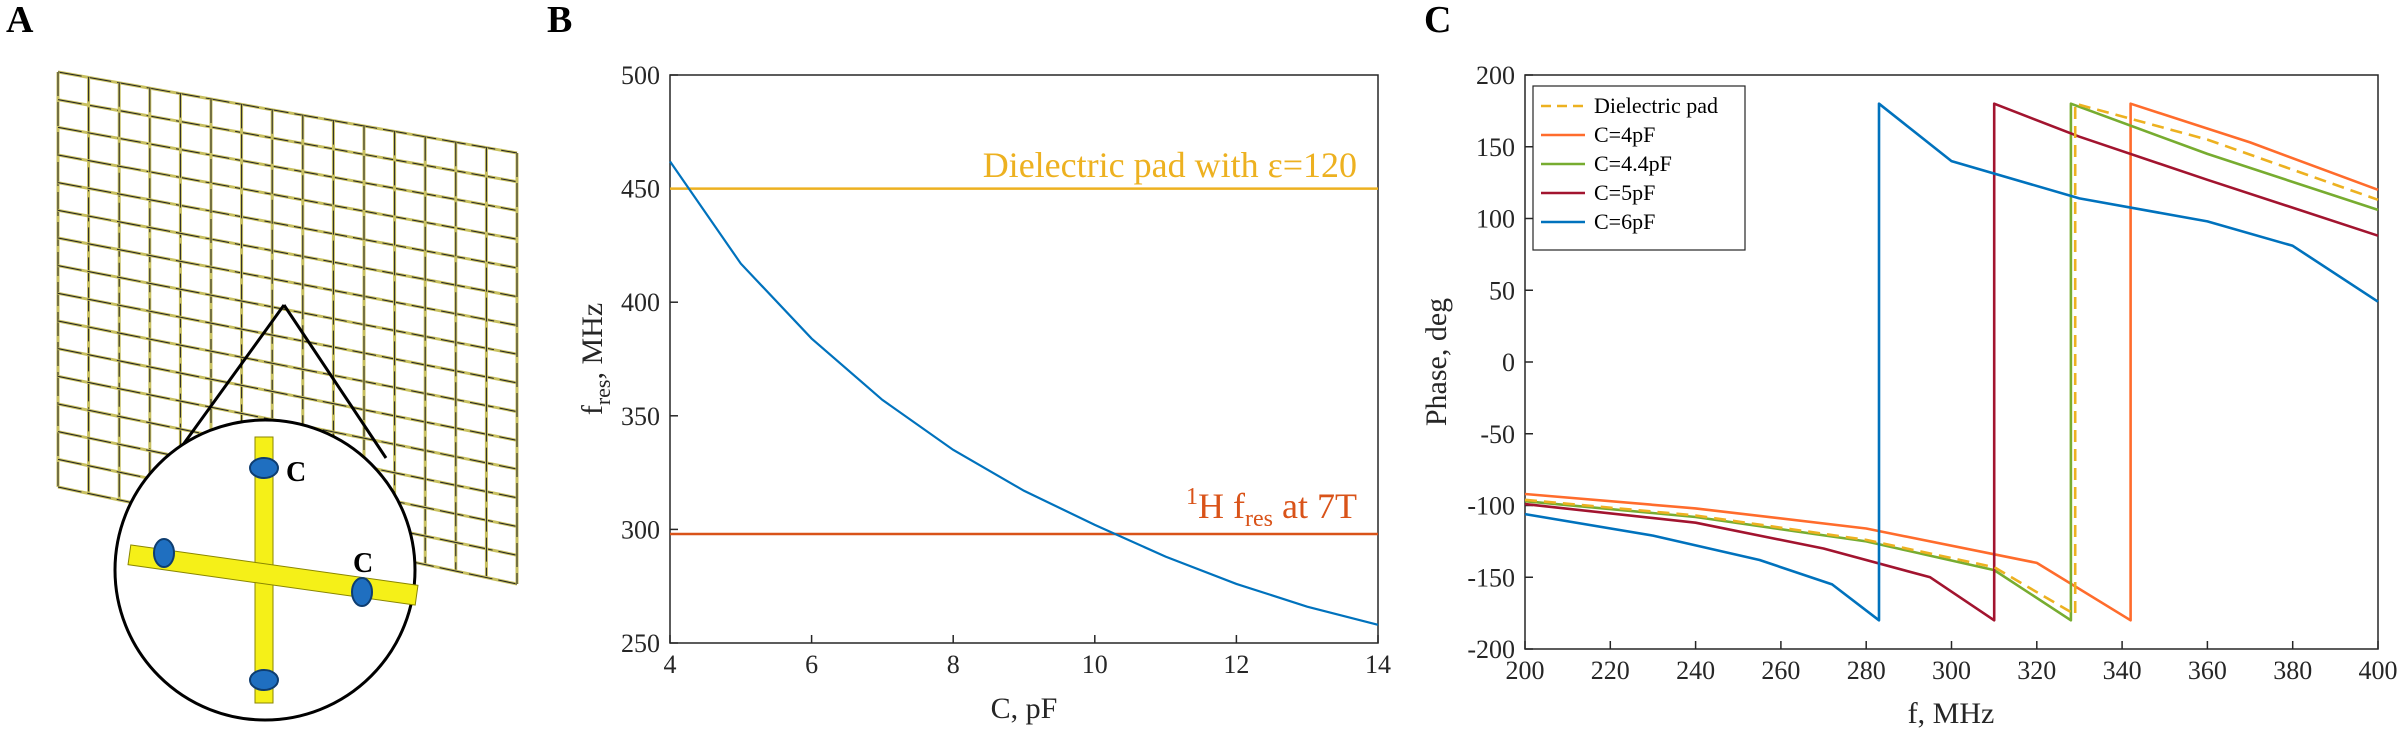  Describe the element at coordinates (640, 643) in the screenshot. I see `y-tick-label: 250` at that location.